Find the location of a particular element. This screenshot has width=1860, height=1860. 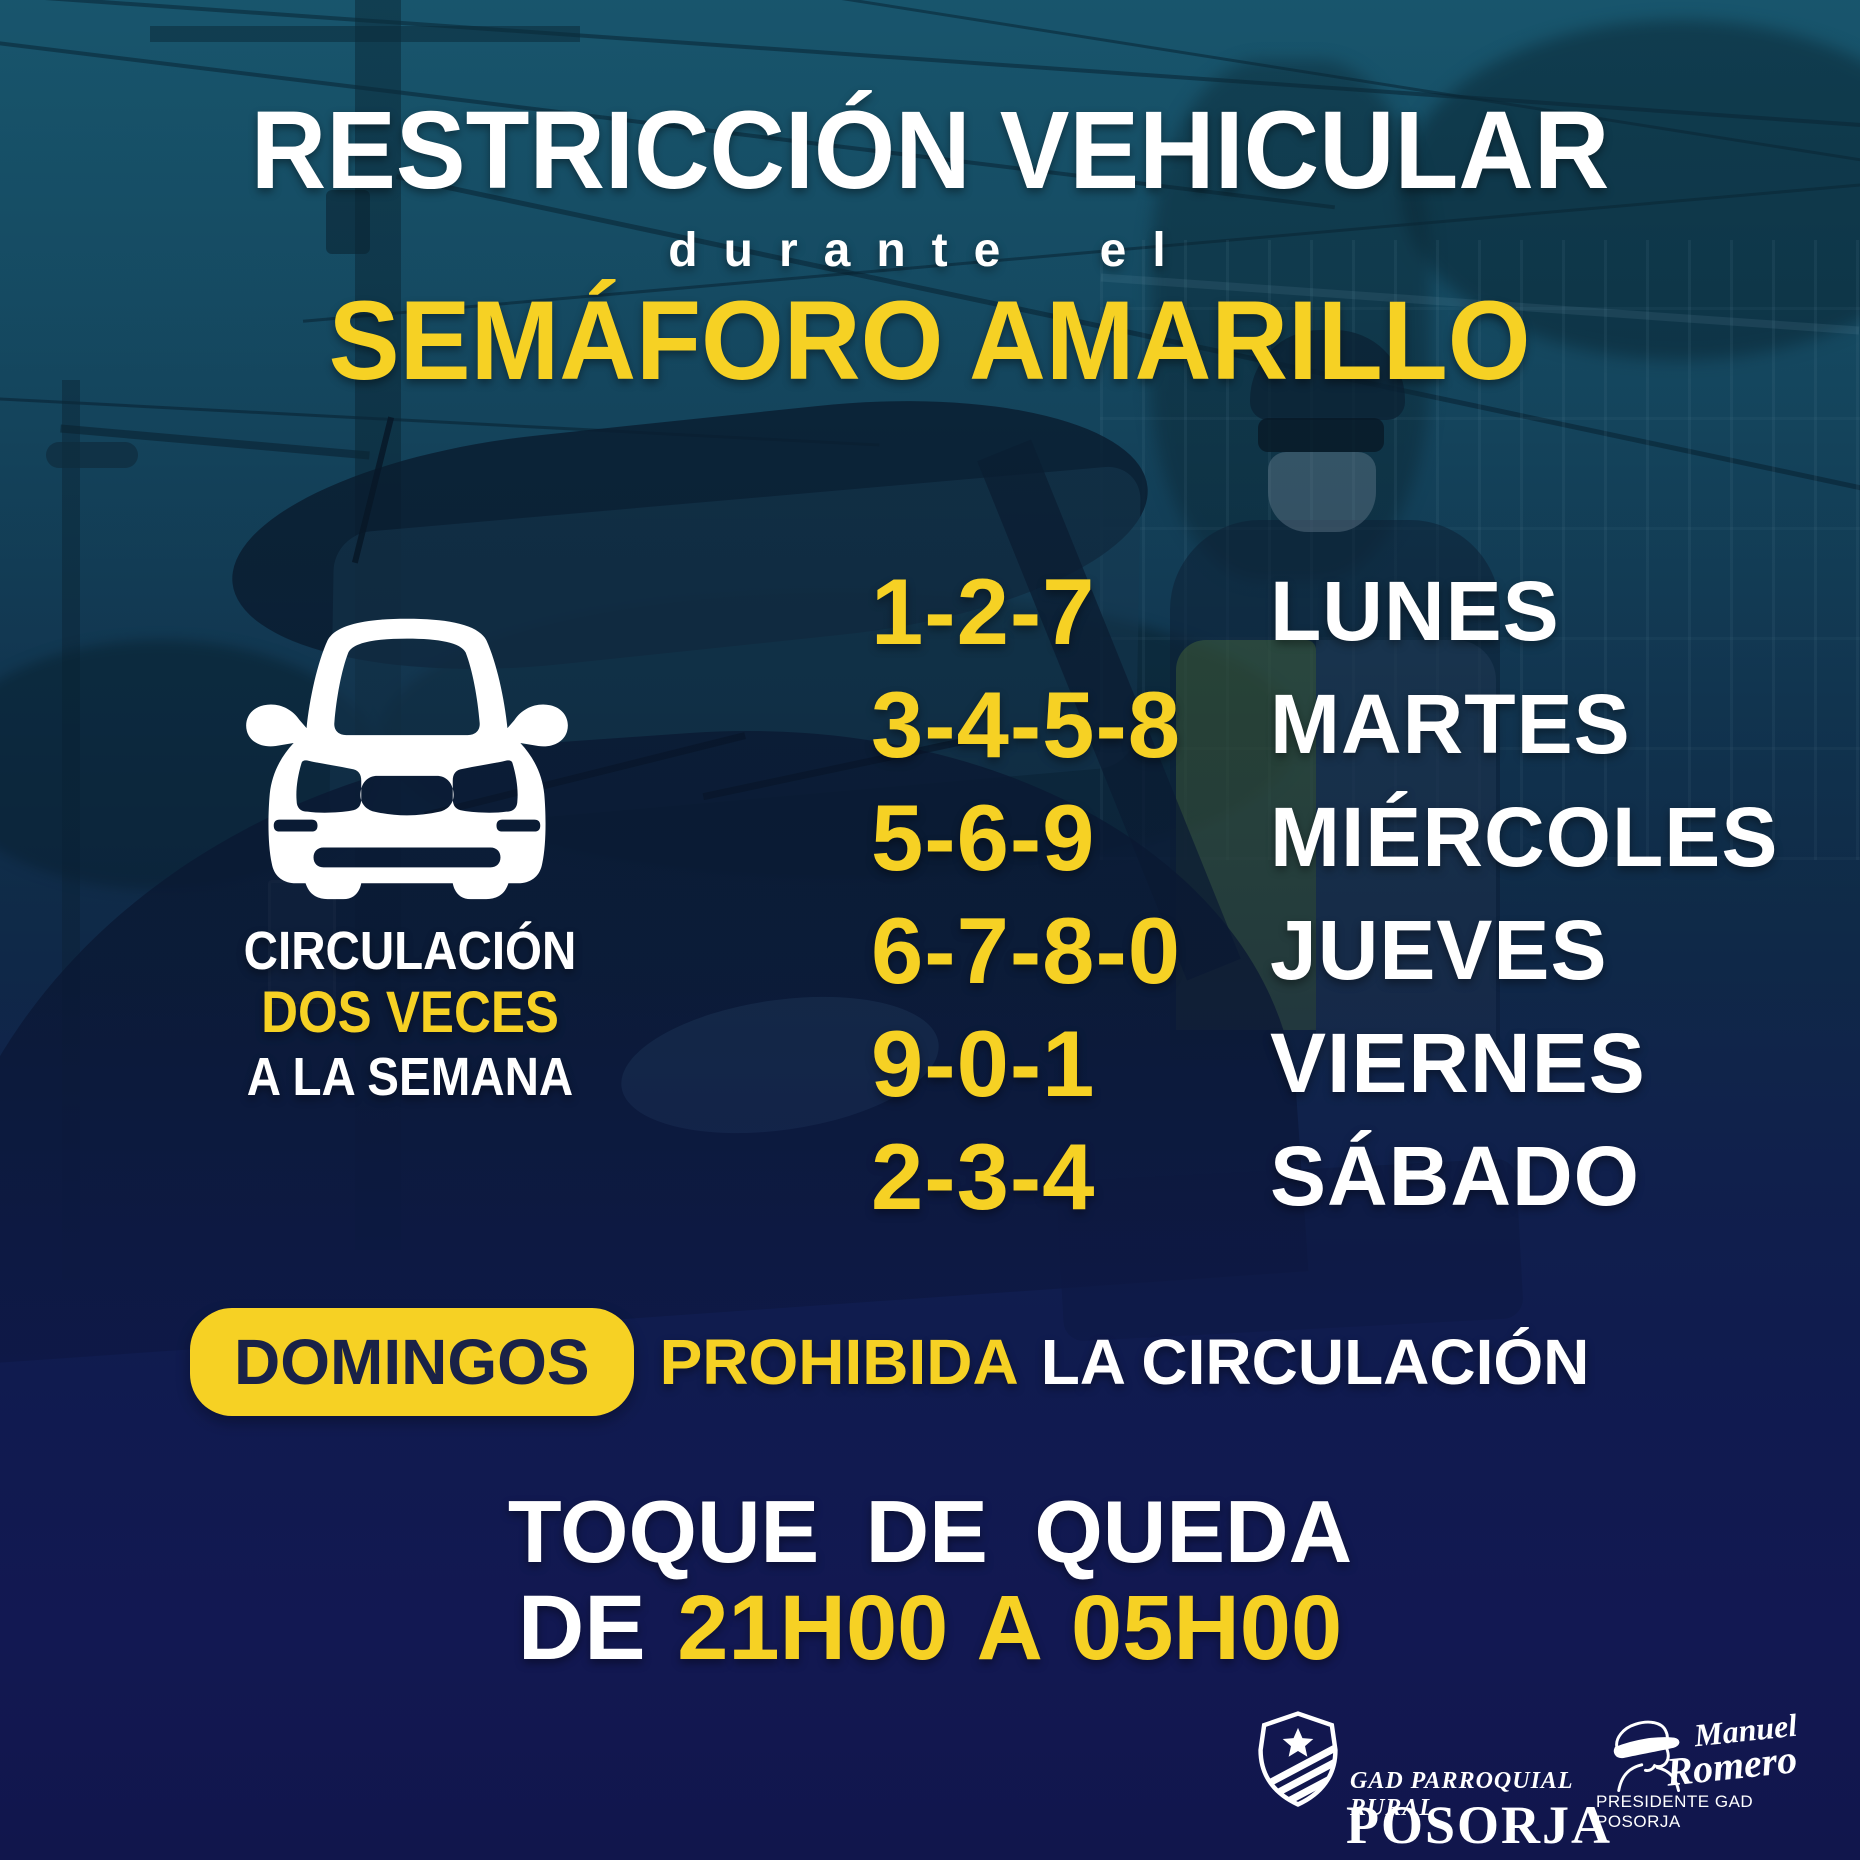

curfew-hours-prefix: DE is located at coordinates (581, 1628).